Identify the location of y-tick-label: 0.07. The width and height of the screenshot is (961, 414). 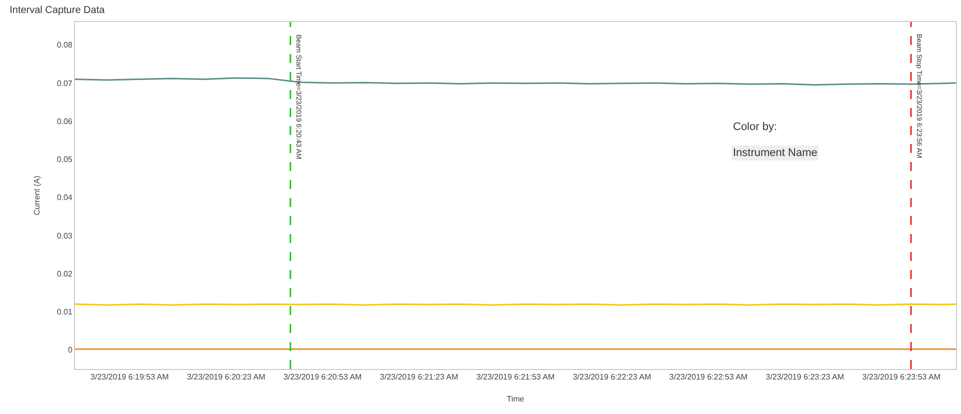
(64, 83).